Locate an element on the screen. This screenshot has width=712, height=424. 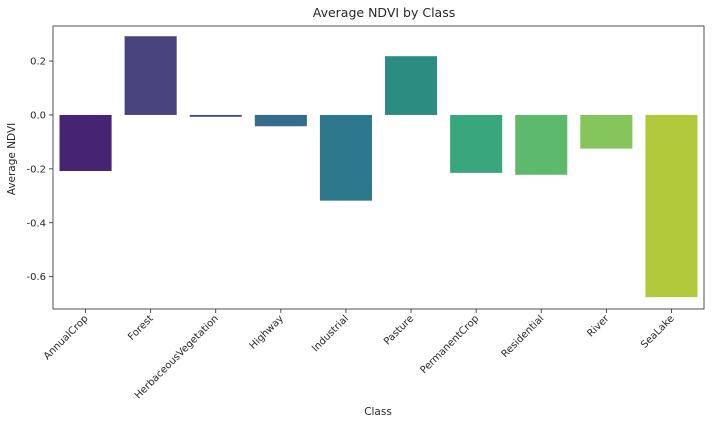
x-tick-label: Pasture is located at coordinates (399, 330).